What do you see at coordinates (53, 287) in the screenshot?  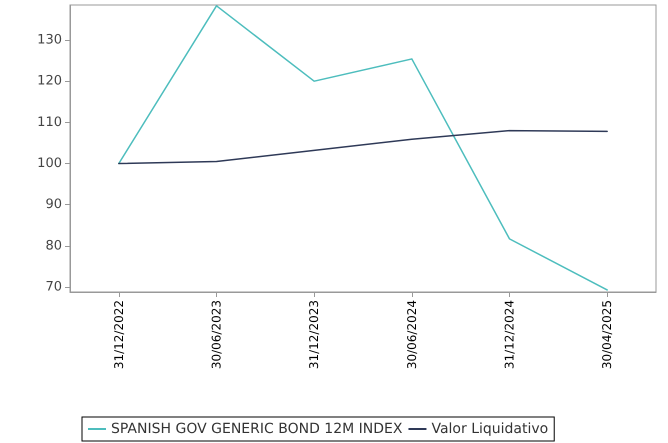 I see `y-tick-label: 70` at bounding box center [53, 287].